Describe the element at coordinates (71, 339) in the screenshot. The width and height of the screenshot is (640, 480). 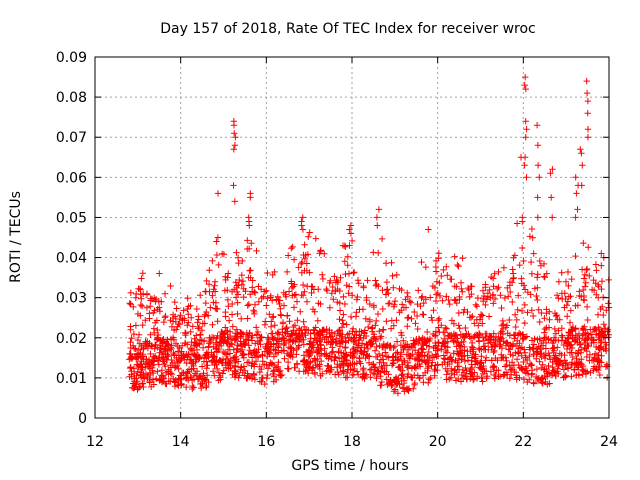
I see `y-tick-label: 0.02` at that location.